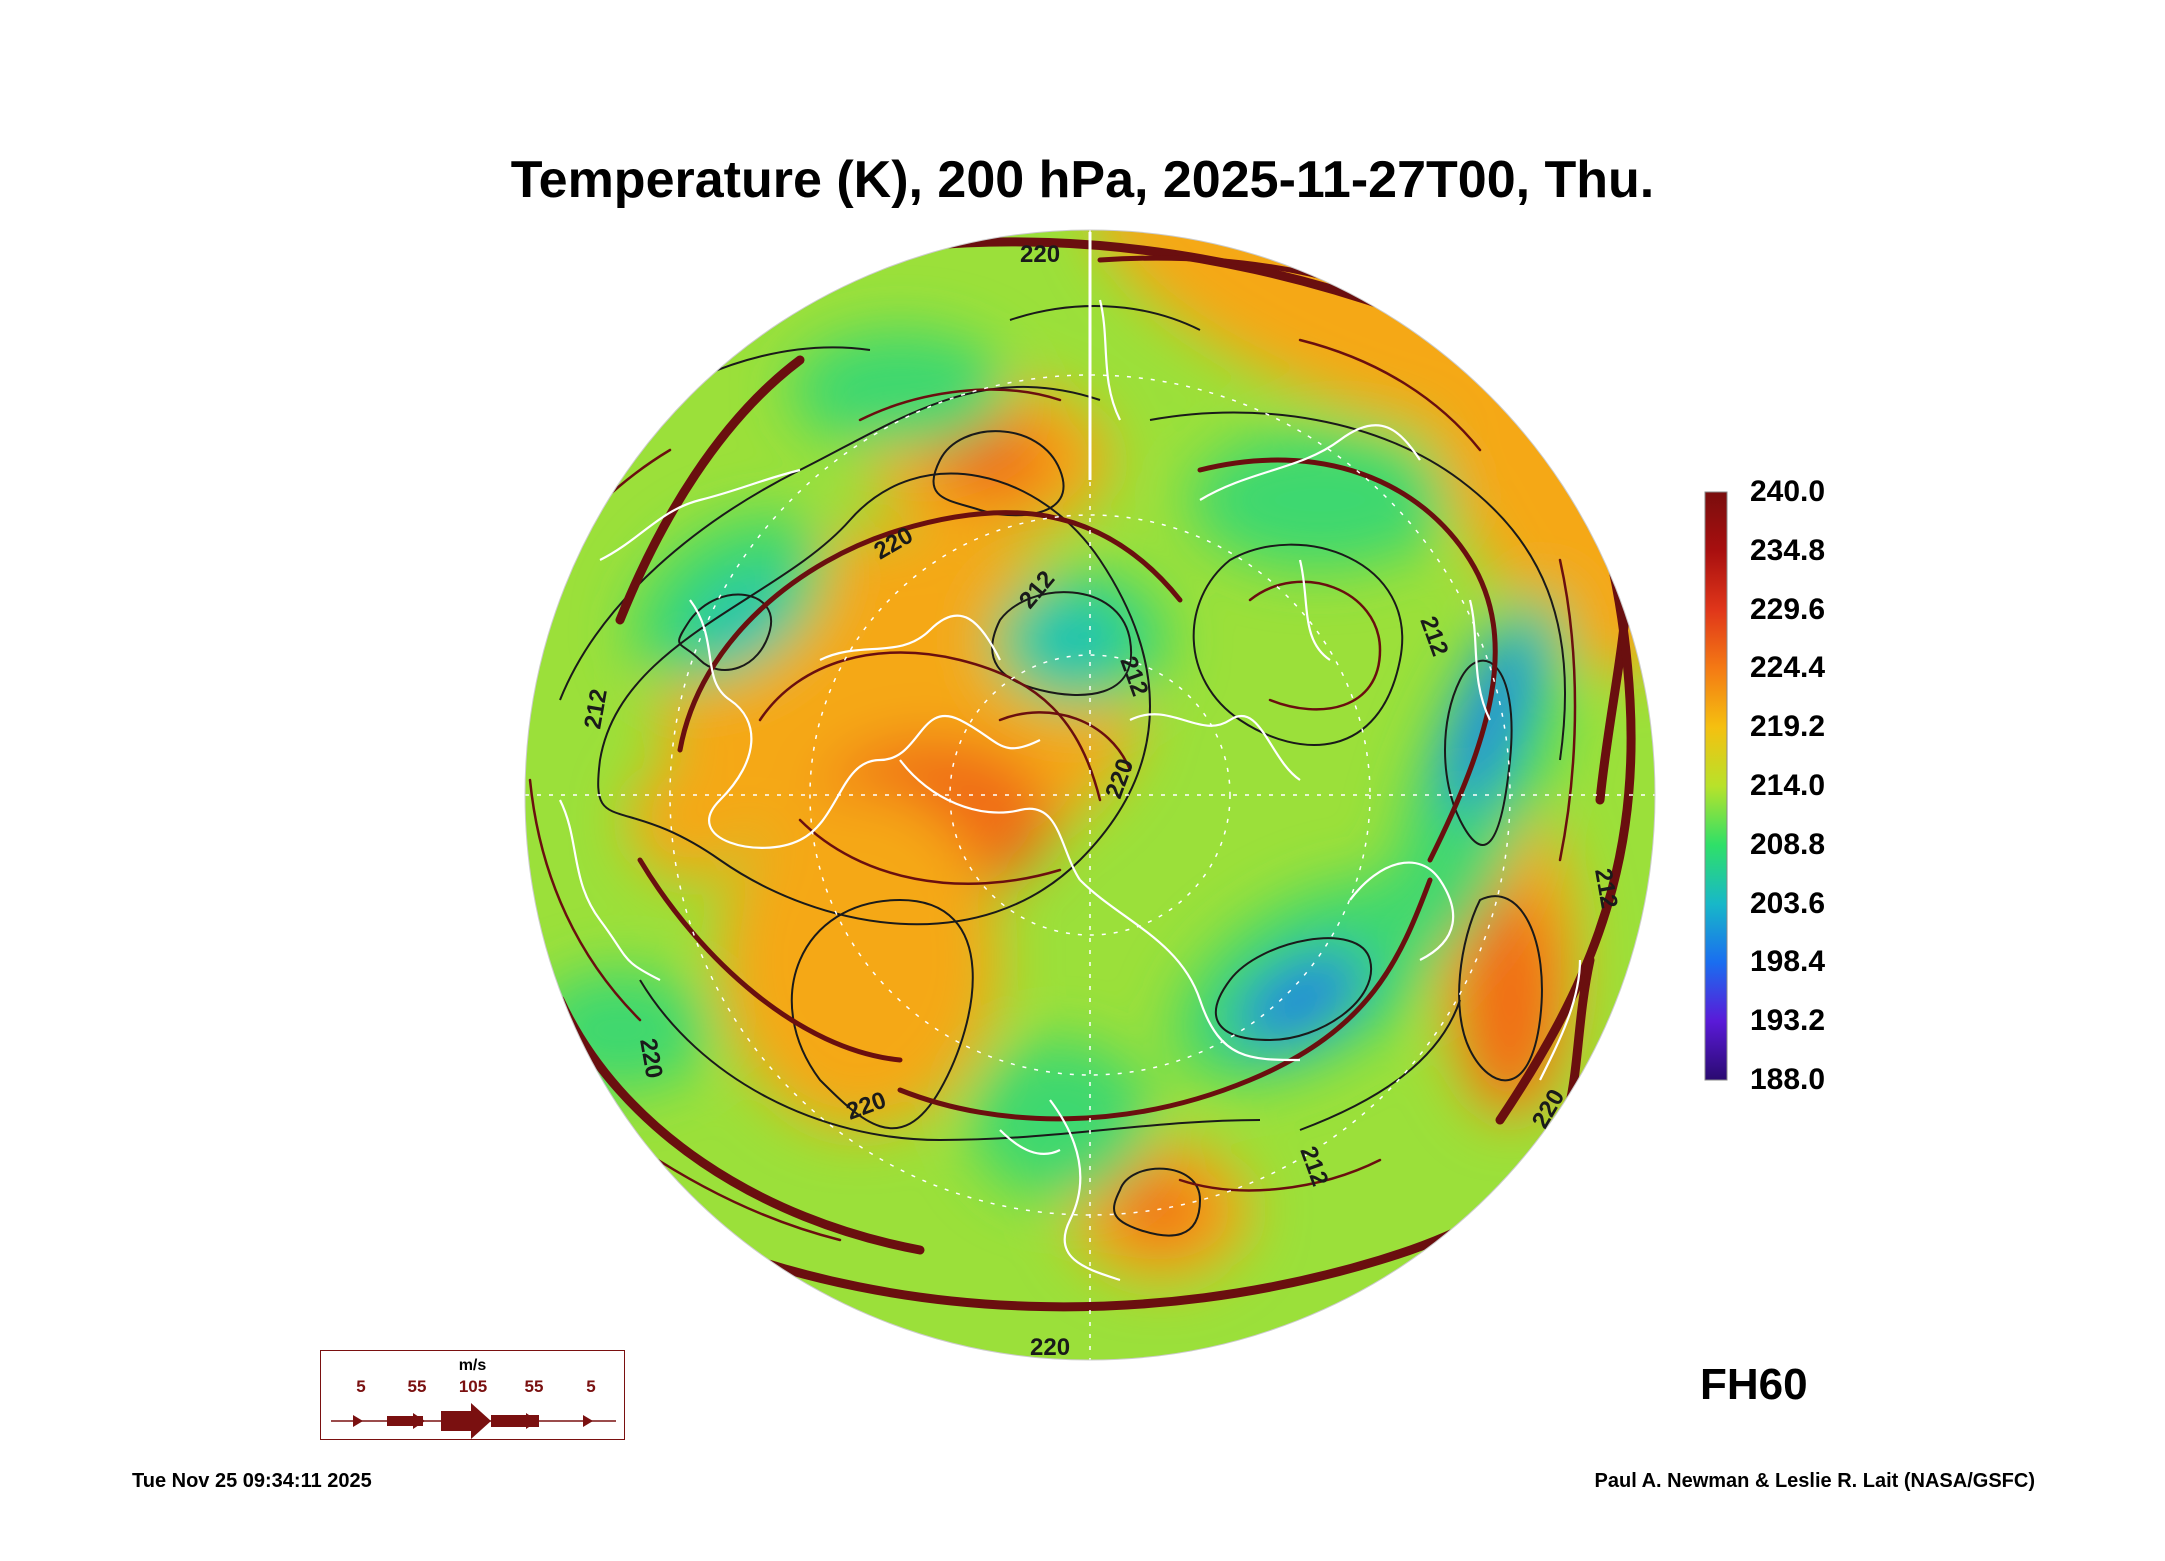 This screenshot has width=2165, height=1561. Describe the element at coordinates (473, 1386) in the screenshot. I see `wind-tick-label: 105` at that location.